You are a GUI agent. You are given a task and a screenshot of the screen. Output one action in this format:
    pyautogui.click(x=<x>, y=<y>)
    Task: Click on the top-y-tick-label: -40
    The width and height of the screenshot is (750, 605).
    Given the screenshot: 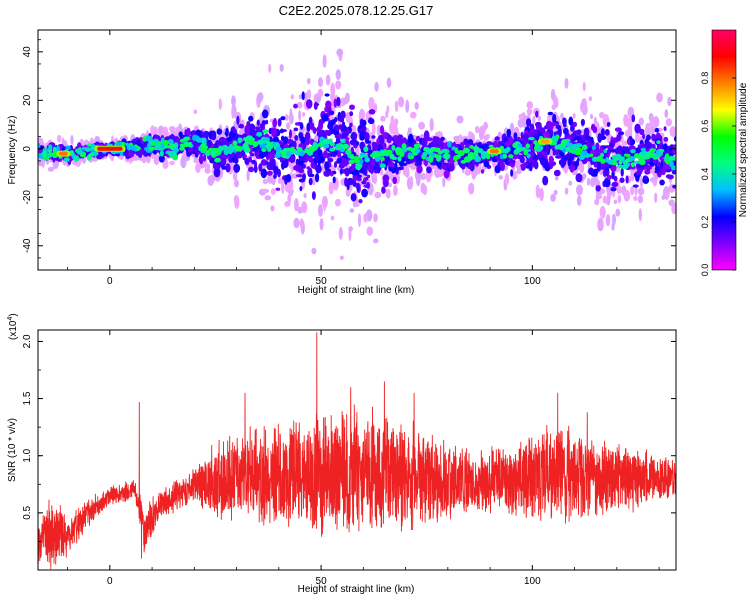 What is the action you would take?
    pyautogui.click(x=27, y=245)
    